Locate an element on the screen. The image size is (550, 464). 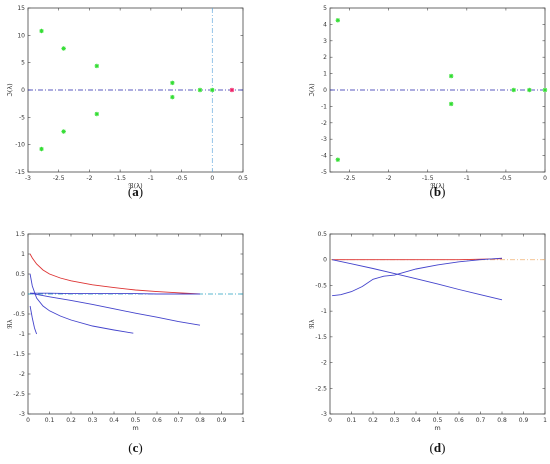
panel-caption: (c) is located at coordinates (135, 447).